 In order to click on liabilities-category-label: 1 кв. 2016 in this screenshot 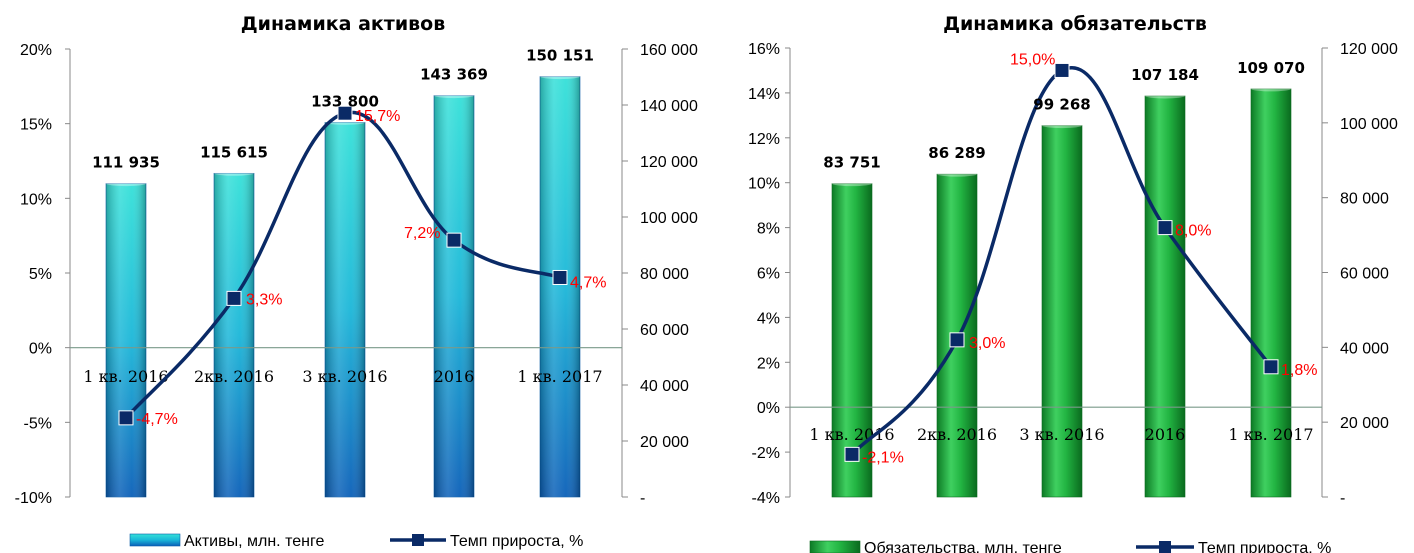, I will do `click(851, 434)`.